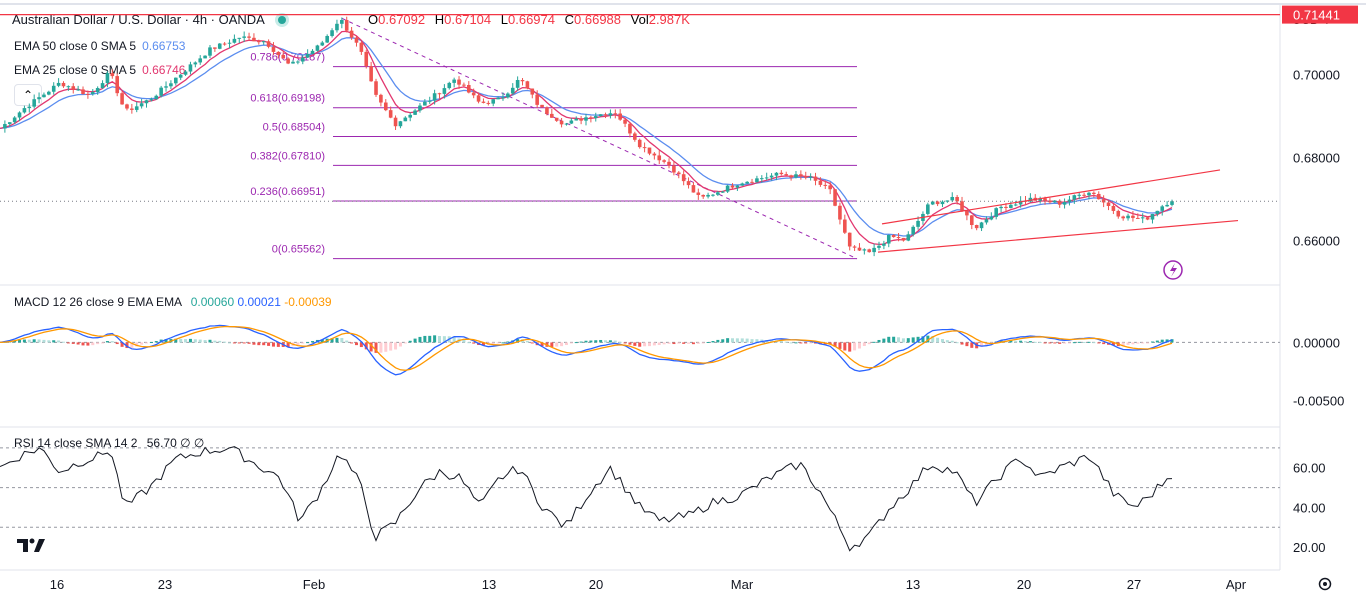 Image resolution: width=1366 pixels, height=599 pixels. I want to click on time-tick-label: 27, so click(1134, 584).